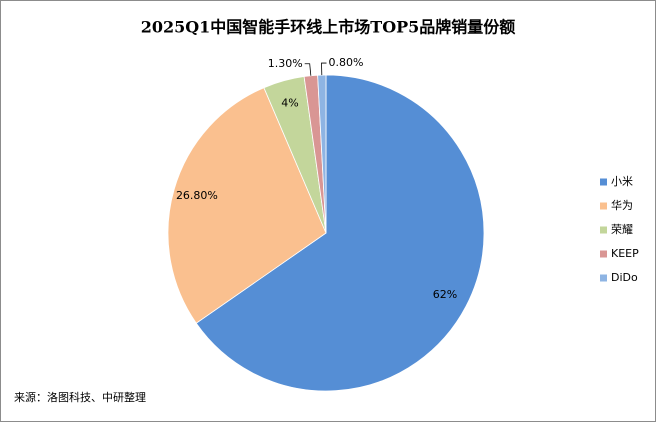 The image size is (656, 422). Describe the element at coordinates (624, 277) in the screenshot. I see `legend-label: DiDo` at that location.